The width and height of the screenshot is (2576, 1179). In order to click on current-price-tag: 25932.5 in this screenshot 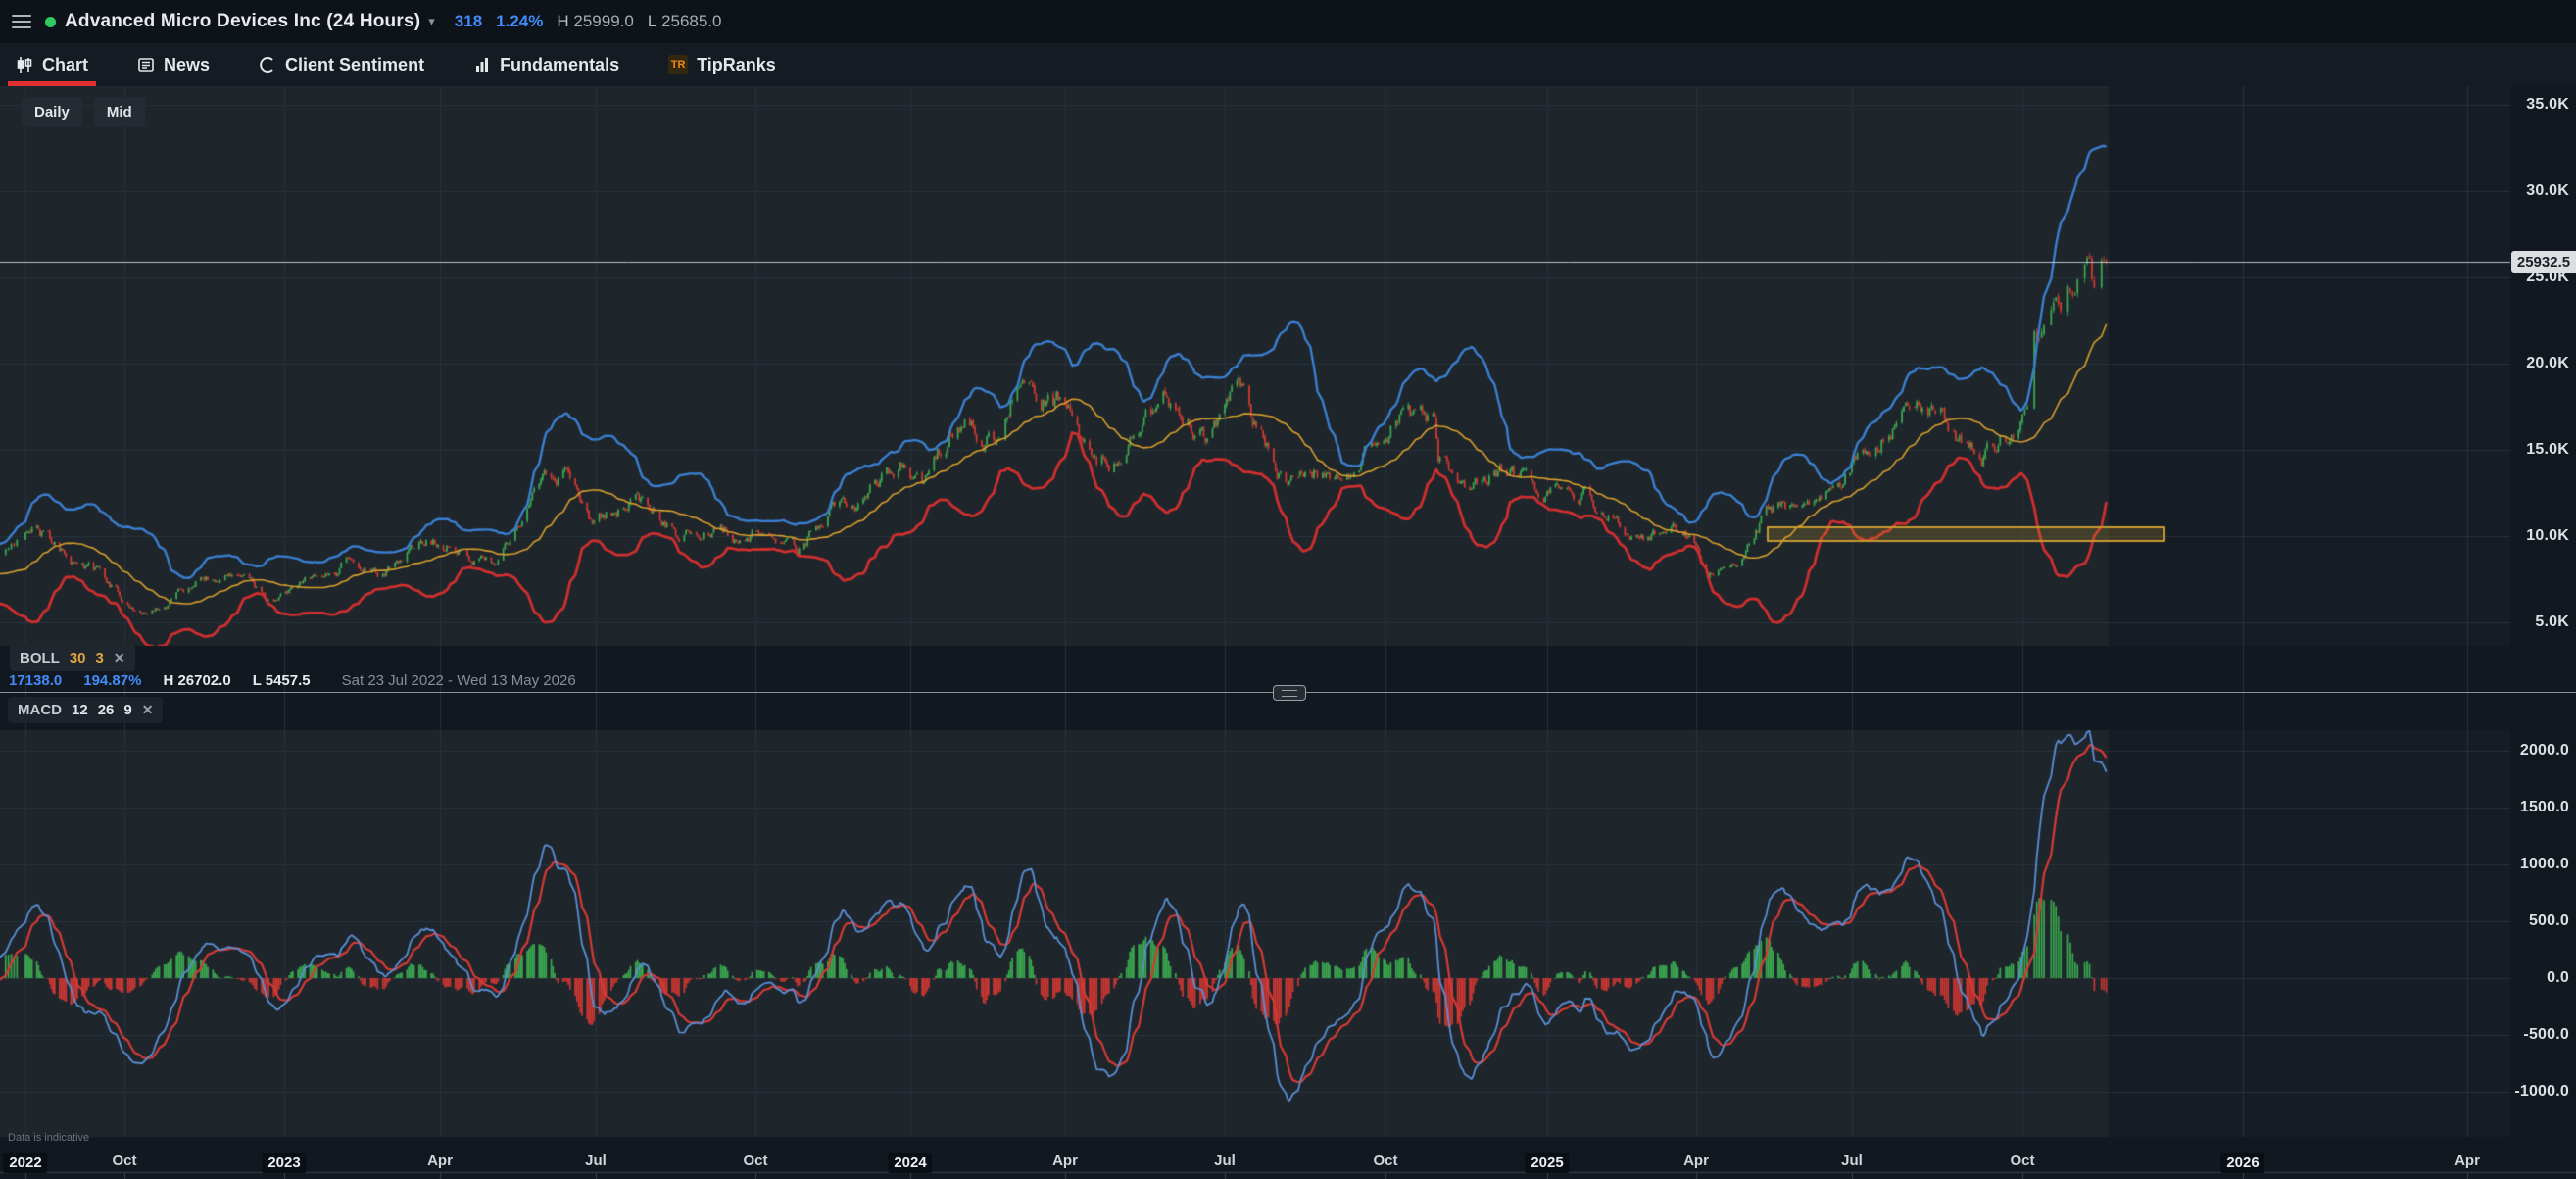, I will do `click(2543, 262)`.